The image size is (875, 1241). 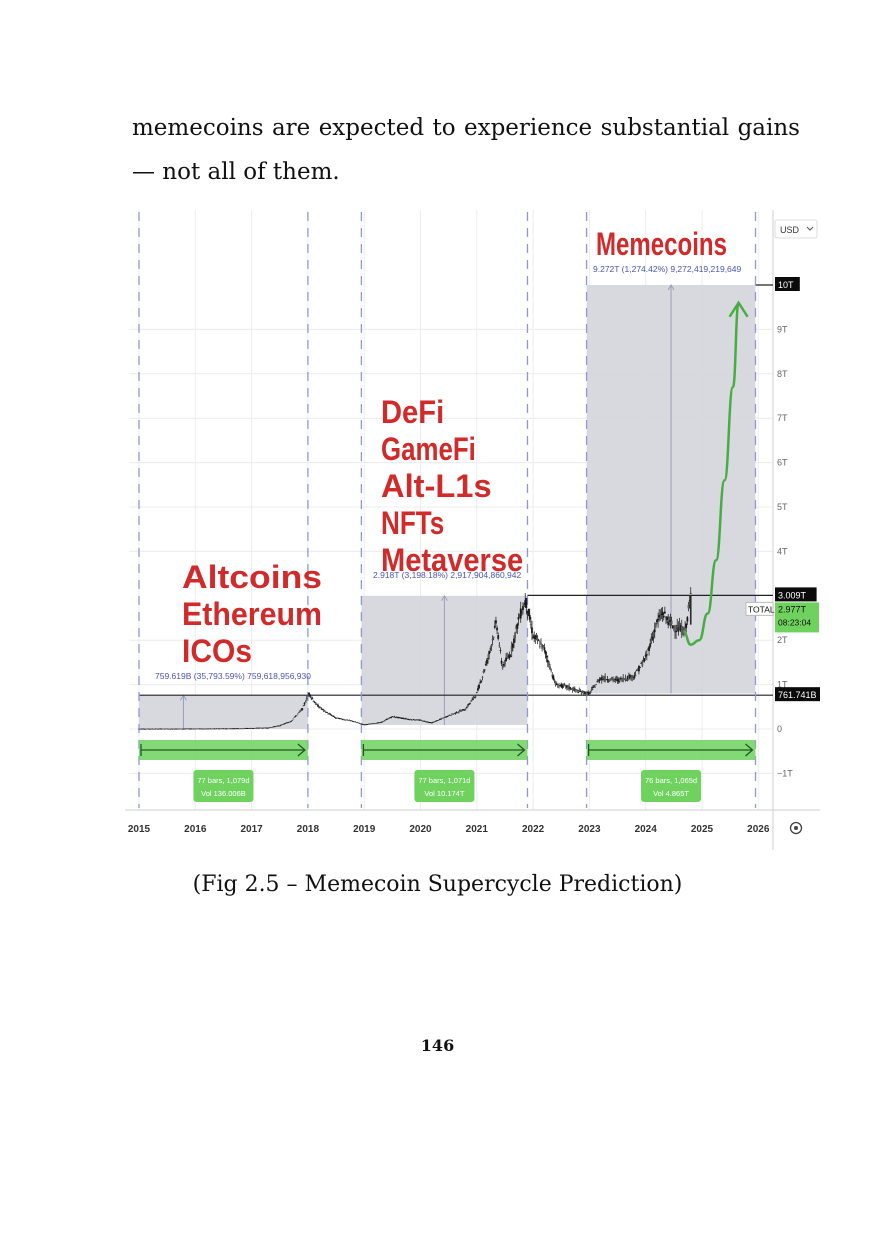 What do you see at coordinates (782, 551) in the screenshot?
I see `y-tick-label: 4T` at bounding box center [782, 551].